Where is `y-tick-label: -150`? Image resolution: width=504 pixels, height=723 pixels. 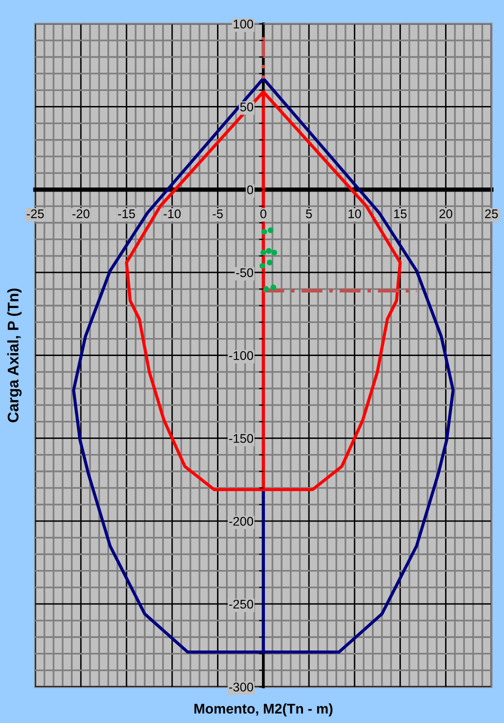 y-tick-label: -150 is located at coordinates (241, 438).